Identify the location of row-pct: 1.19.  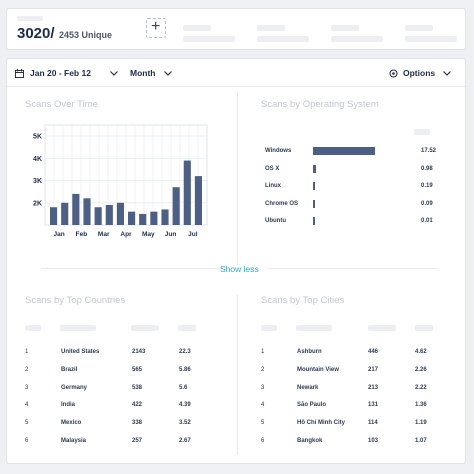
(421, 423).